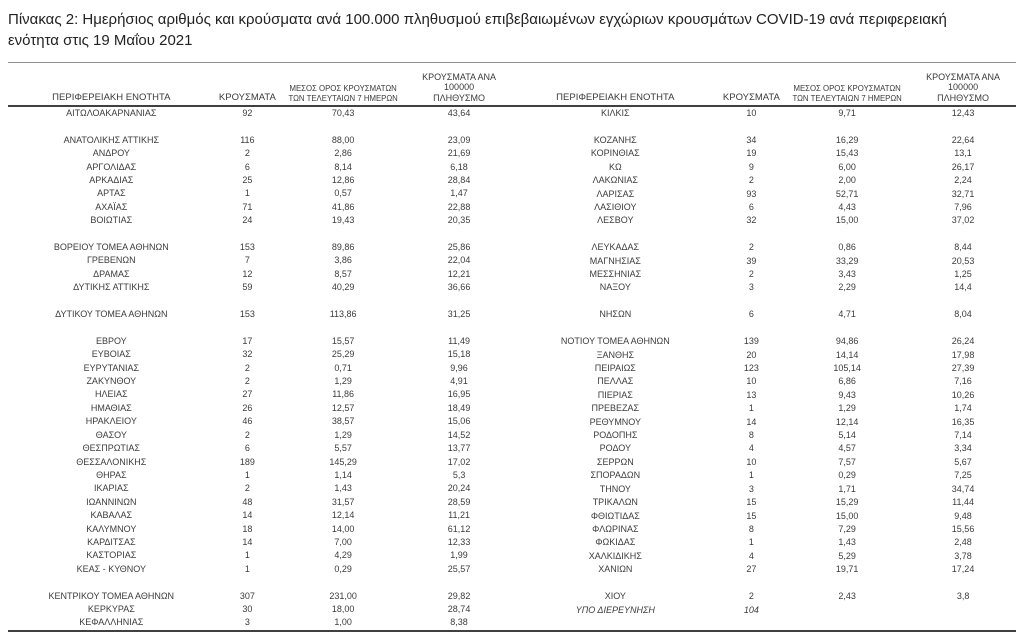 The image size is (1024, 640). What do you see at coordinates (260, 623) in the screenshot?
I see `table-row: ΚΕΦΑΛΛΗΝΙΑΣ 3 1,00 8,38` at bounding box center [260, 623].